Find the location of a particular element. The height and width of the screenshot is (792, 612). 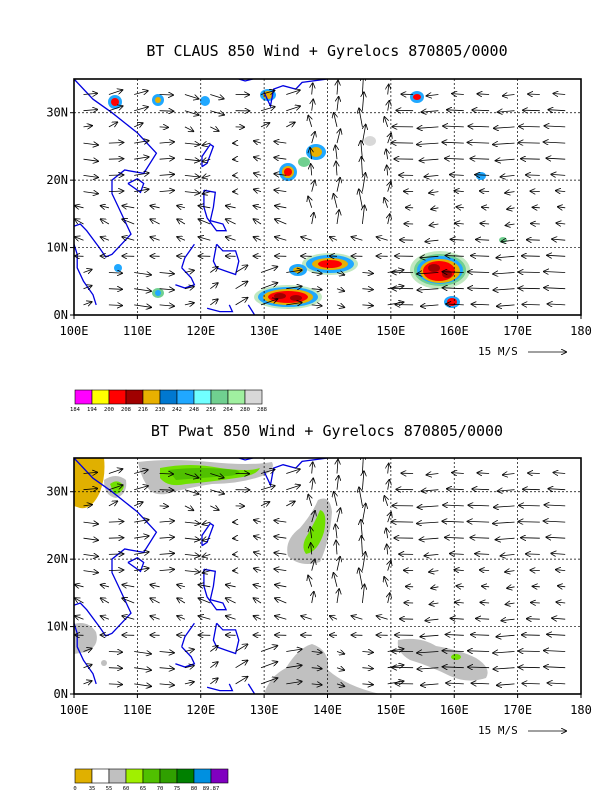

panel1-coastlines is located at coordinates (201, 197).